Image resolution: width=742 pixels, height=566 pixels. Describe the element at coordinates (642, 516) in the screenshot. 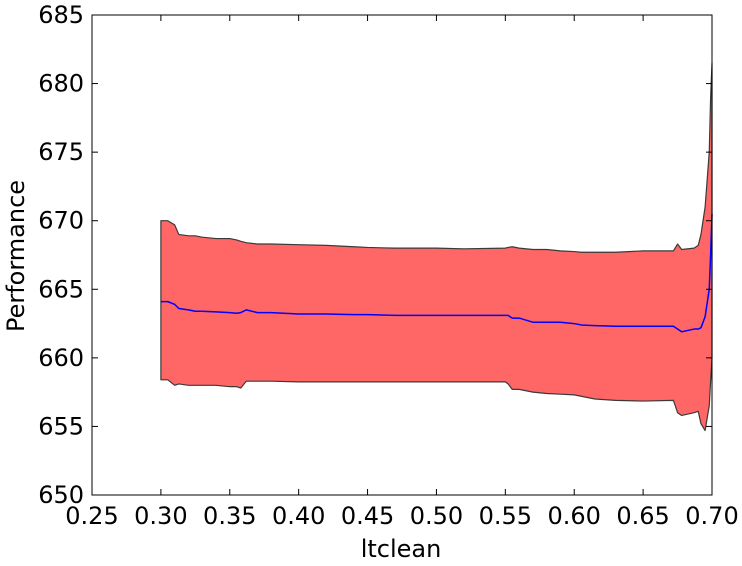

I see `x-tick-label: 0.65` at that location.